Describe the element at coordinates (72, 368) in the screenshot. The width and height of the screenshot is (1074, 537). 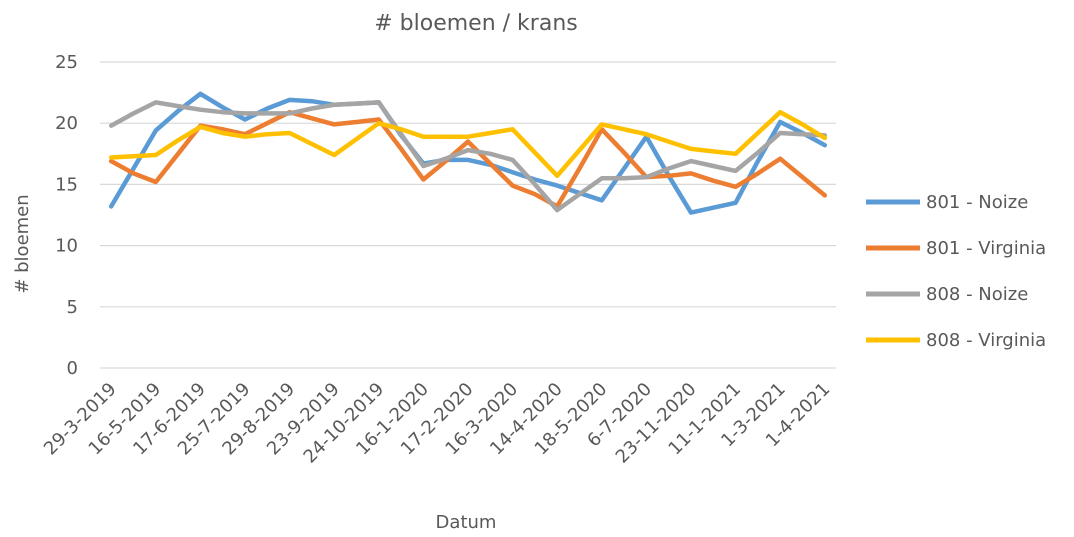
I see `y-tick-label: 0` at that location.